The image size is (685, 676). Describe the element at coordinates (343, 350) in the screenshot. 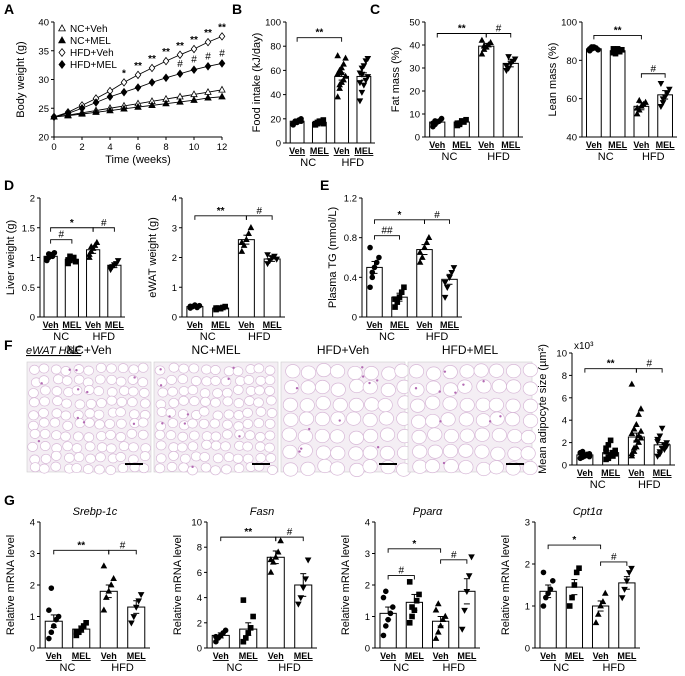

I see `micrograph-label: HFD+Veh` at that location.